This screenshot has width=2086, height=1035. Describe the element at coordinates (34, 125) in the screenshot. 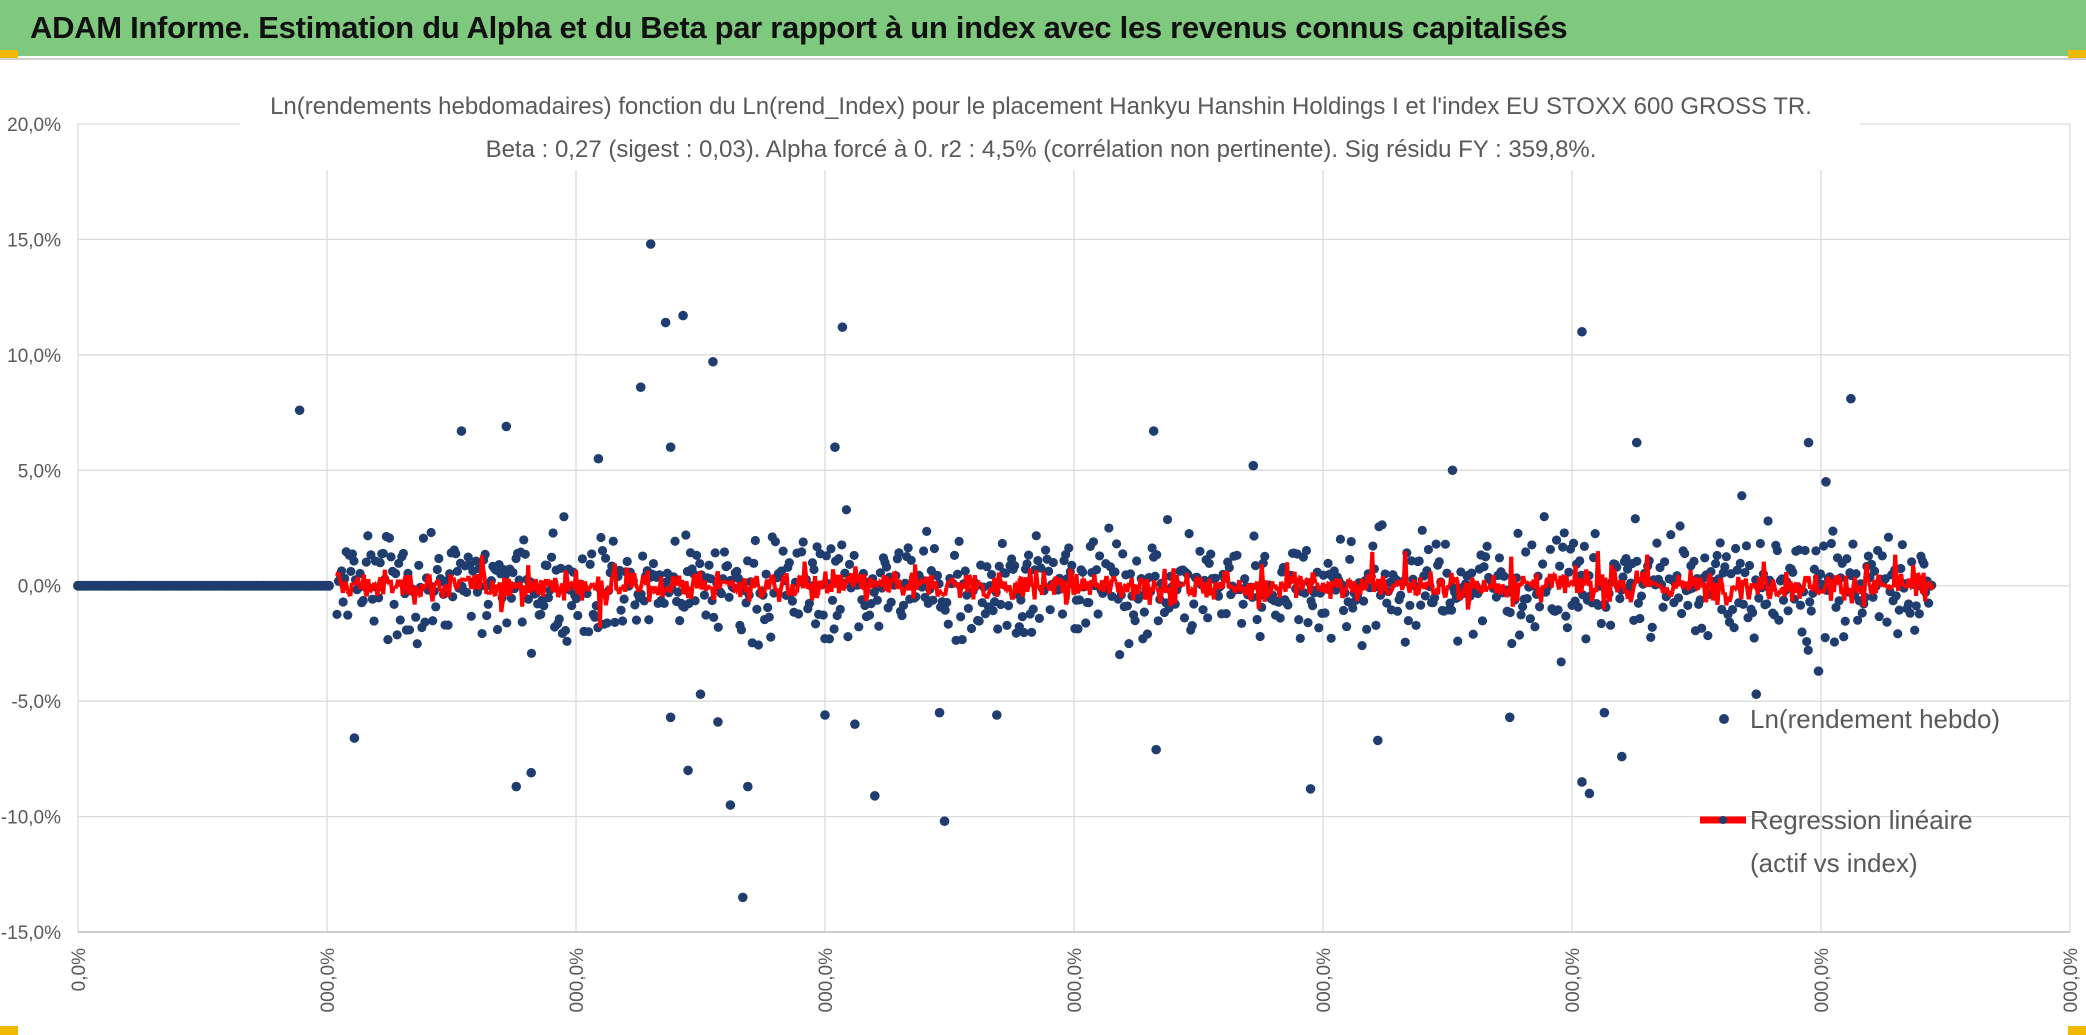

I see `y-tick-label: 20,0%` at that location.